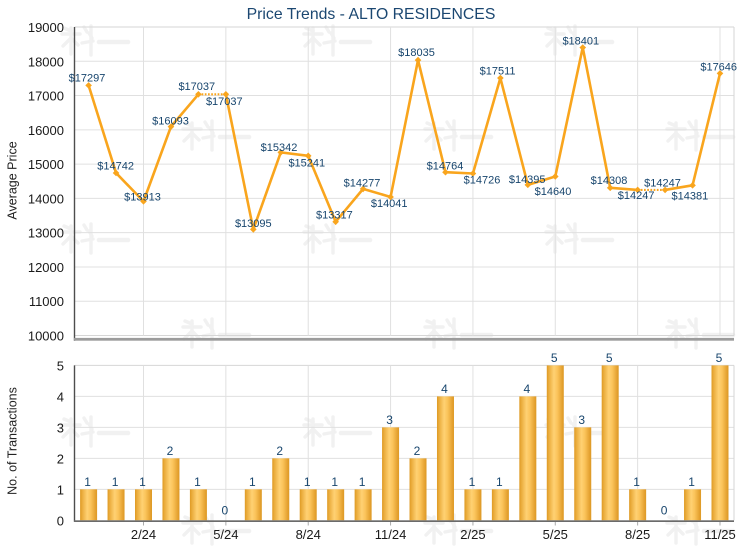 The height and width of the screenshot is (555, 740). Describe the element at coordinates (46, 130) in the screenshot. I see `svg-text: 16000` at that location.